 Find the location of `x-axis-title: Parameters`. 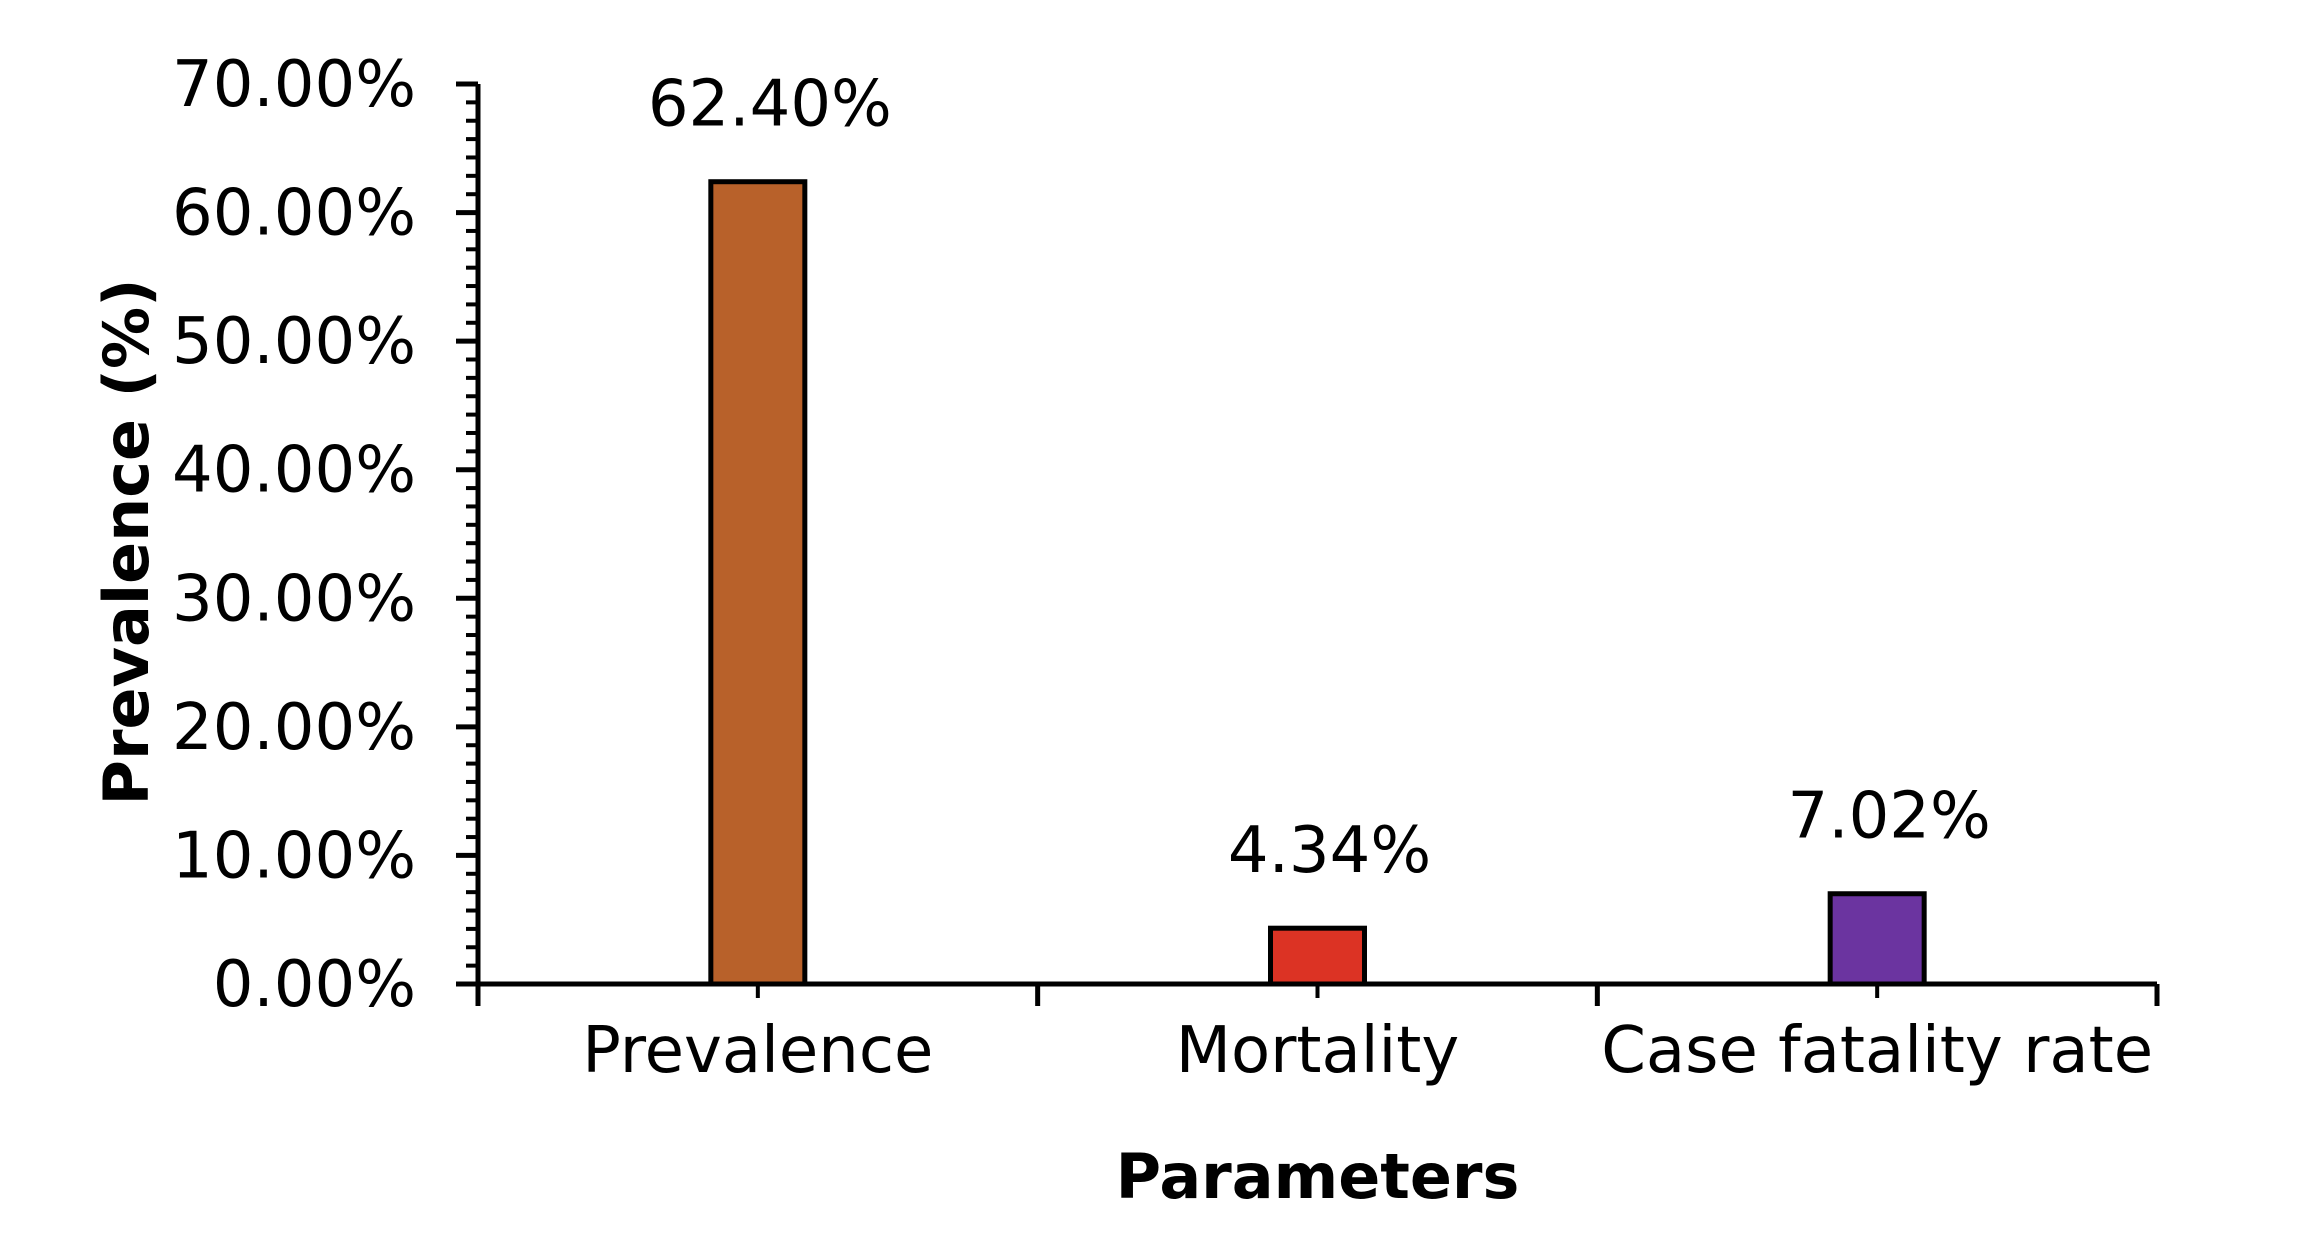

x-axis-title: Parameters is located at coordinates (1318, 1176).